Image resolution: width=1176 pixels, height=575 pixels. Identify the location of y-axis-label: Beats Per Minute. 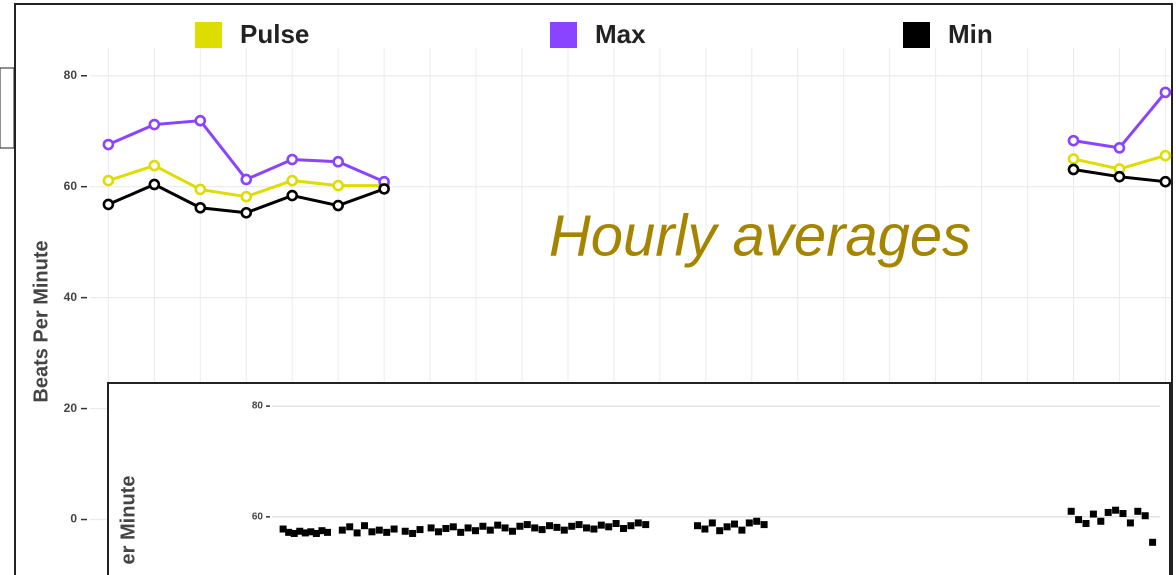
(41, 321).